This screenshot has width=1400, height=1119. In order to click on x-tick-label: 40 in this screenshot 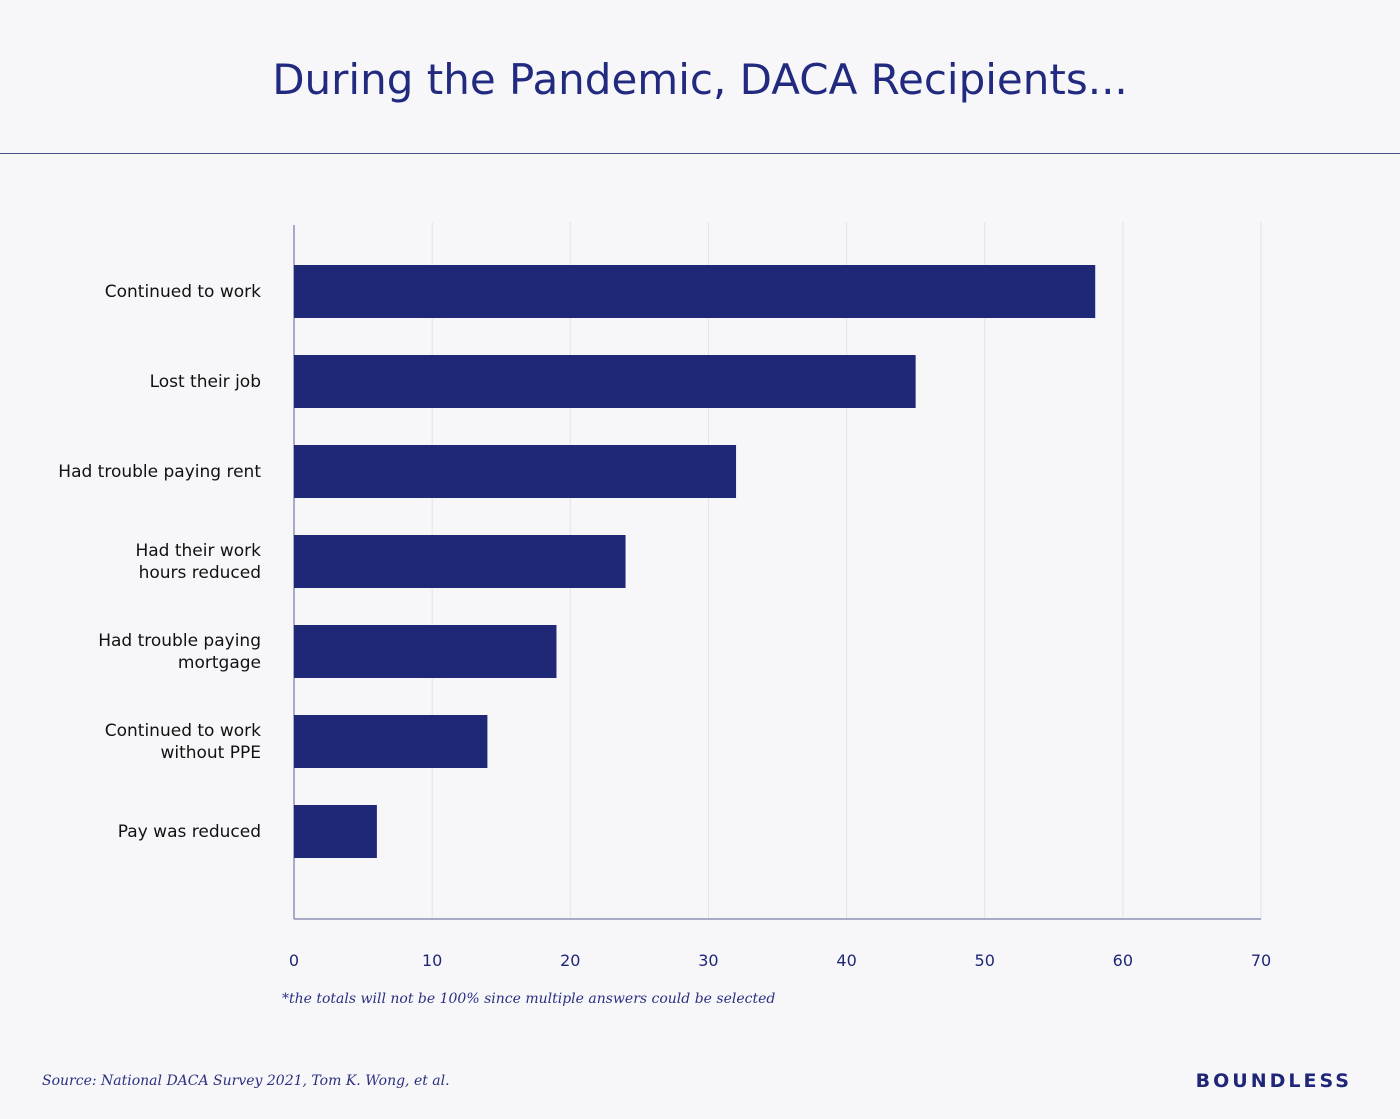, I will do `click(846, 960)`.